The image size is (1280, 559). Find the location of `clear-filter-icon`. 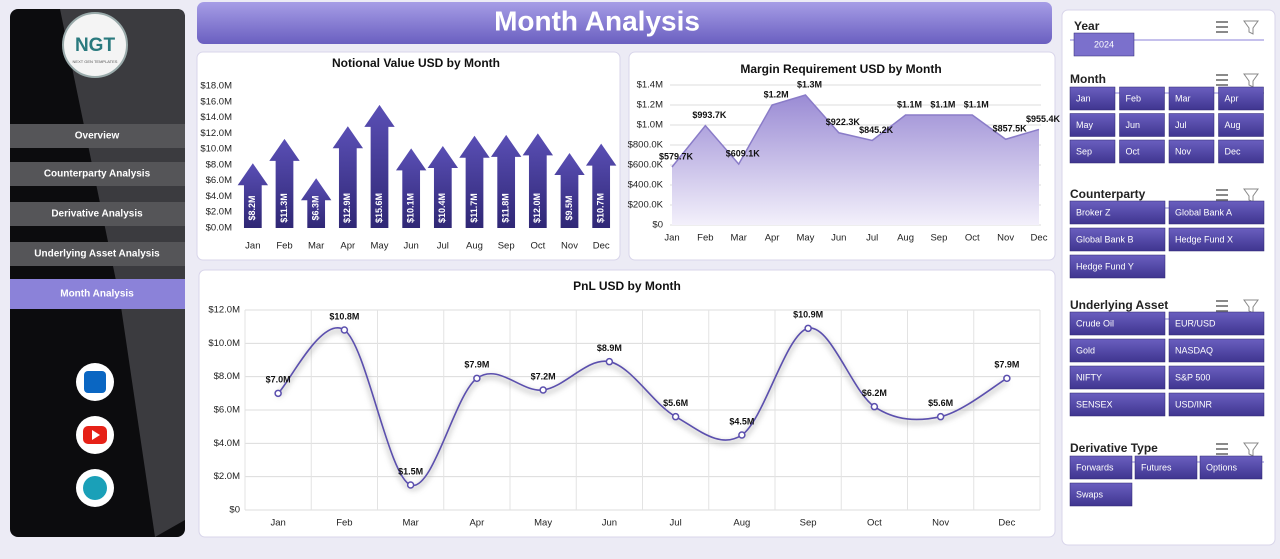

clear-filter-icon is located at coordinates (1251, 27).